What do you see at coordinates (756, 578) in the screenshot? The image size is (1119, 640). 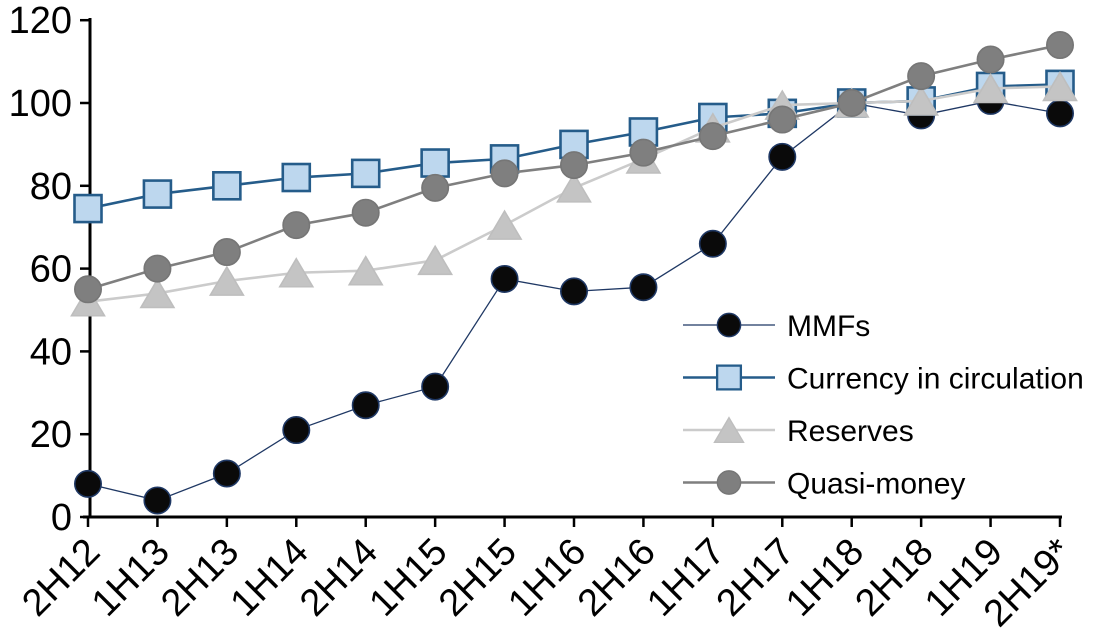 I see `x-tick-label: 2H17` at bounding box center [756, 578].